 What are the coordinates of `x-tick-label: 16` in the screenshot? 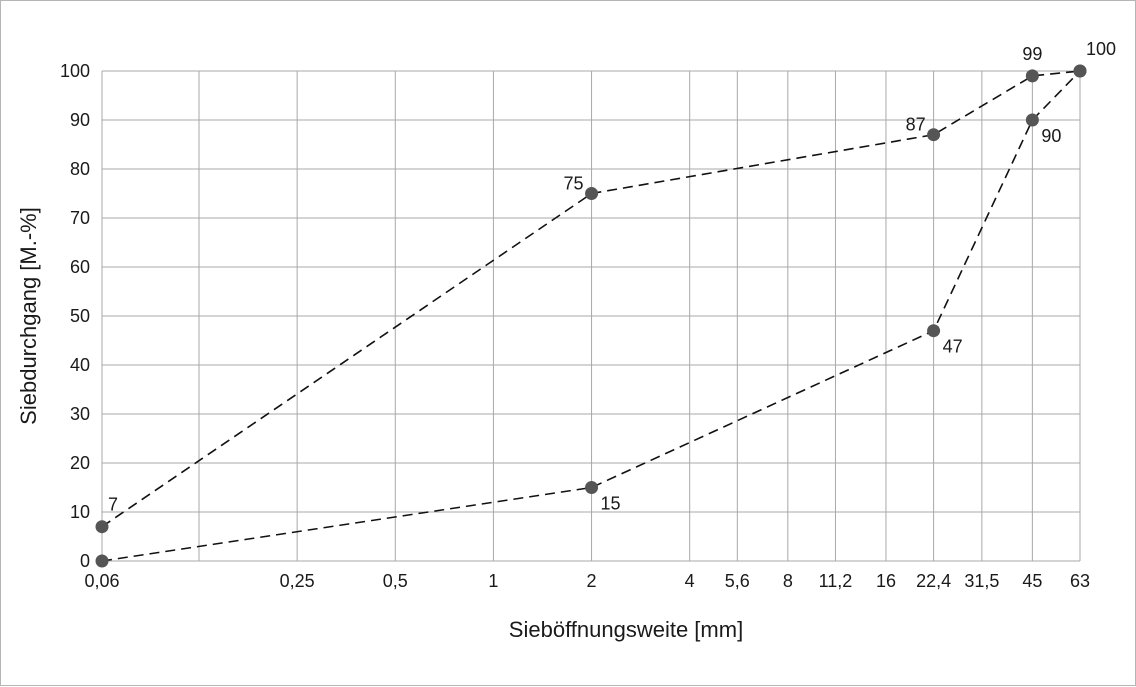 It's located at (886, 581).